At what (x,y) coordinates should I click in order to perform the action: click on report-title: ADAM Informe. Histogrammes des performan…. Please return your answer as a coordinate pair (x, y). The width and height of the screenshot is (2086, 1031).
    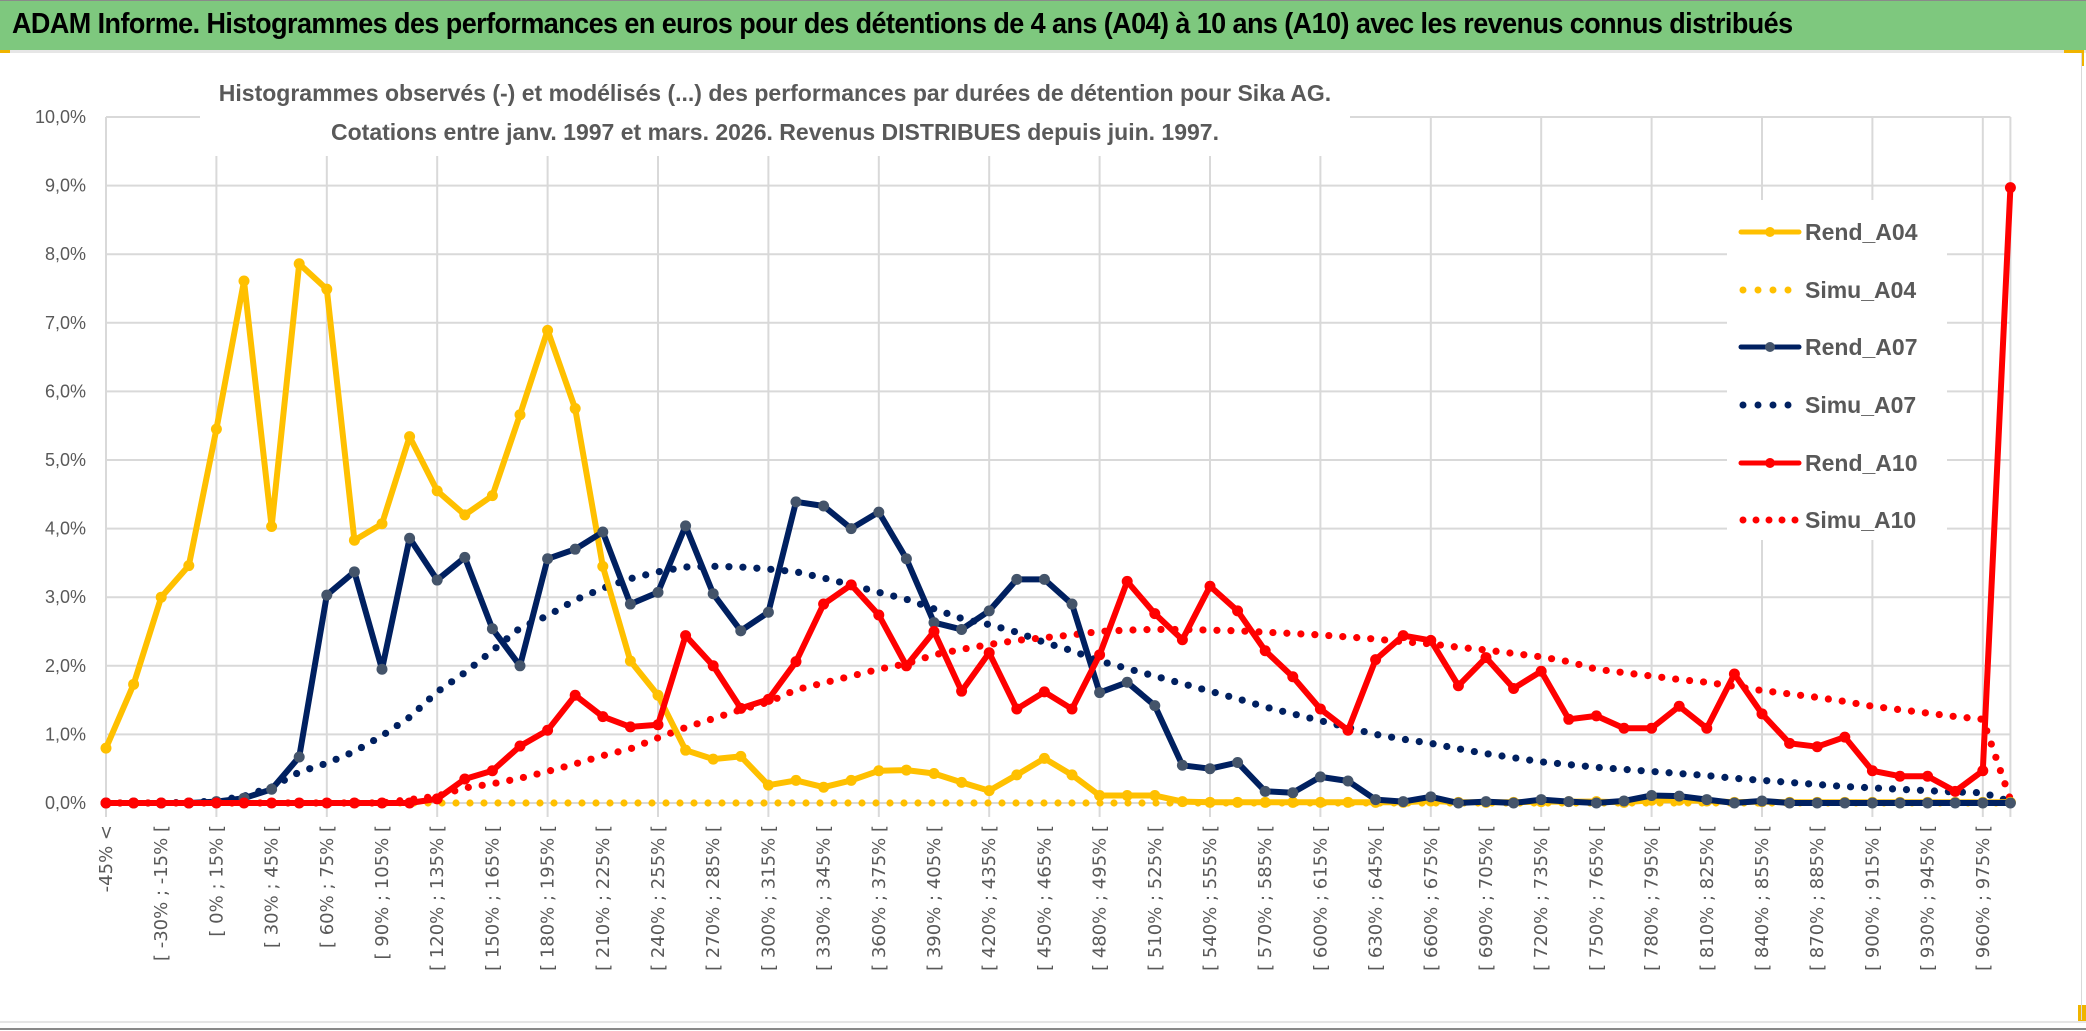
    Looking at the image, I should click on (902, 24).